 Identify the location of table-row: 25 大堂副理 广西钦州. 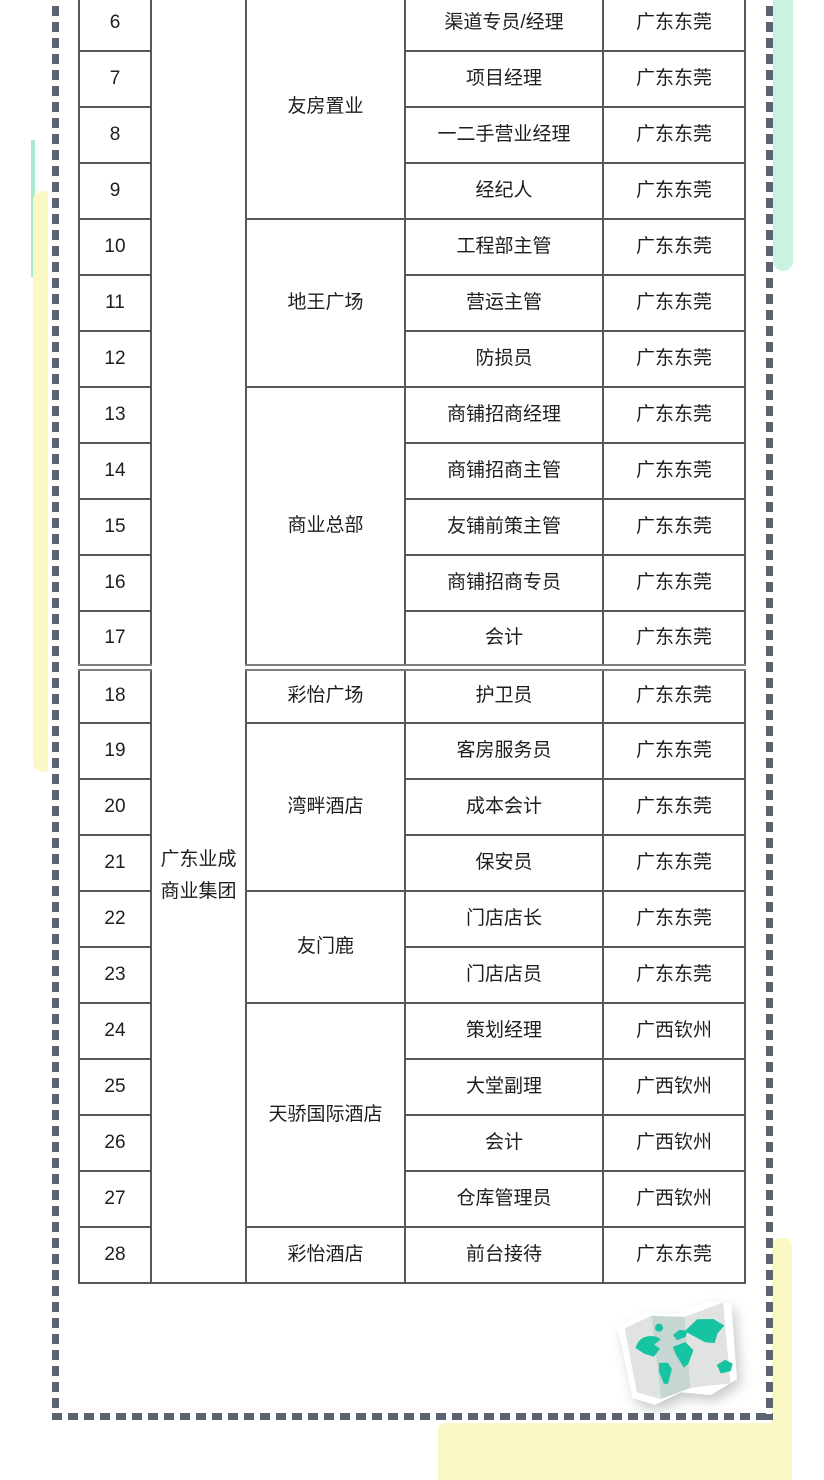
(412, 1087).